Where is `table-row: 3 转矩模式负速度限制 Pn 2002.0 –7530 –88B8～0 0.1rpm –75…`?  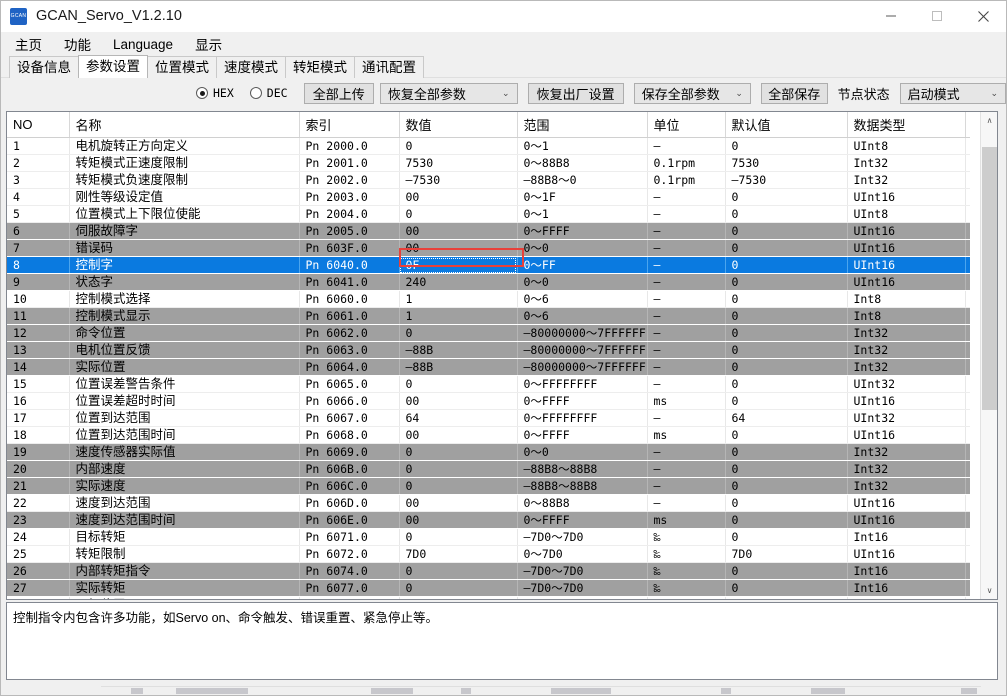
table-row: 3 转矩模式负速度限制 Pn 2002.0 –7530 –88B8～0 0.1rpm –75… is located at coordinates (488, 180).